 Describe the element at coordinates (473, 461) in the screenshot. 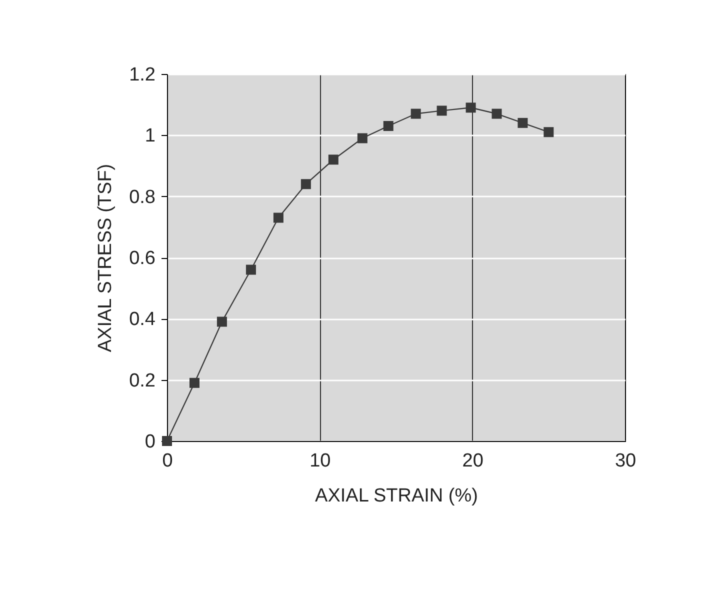

I see `x-tick-label: 20` at that location.